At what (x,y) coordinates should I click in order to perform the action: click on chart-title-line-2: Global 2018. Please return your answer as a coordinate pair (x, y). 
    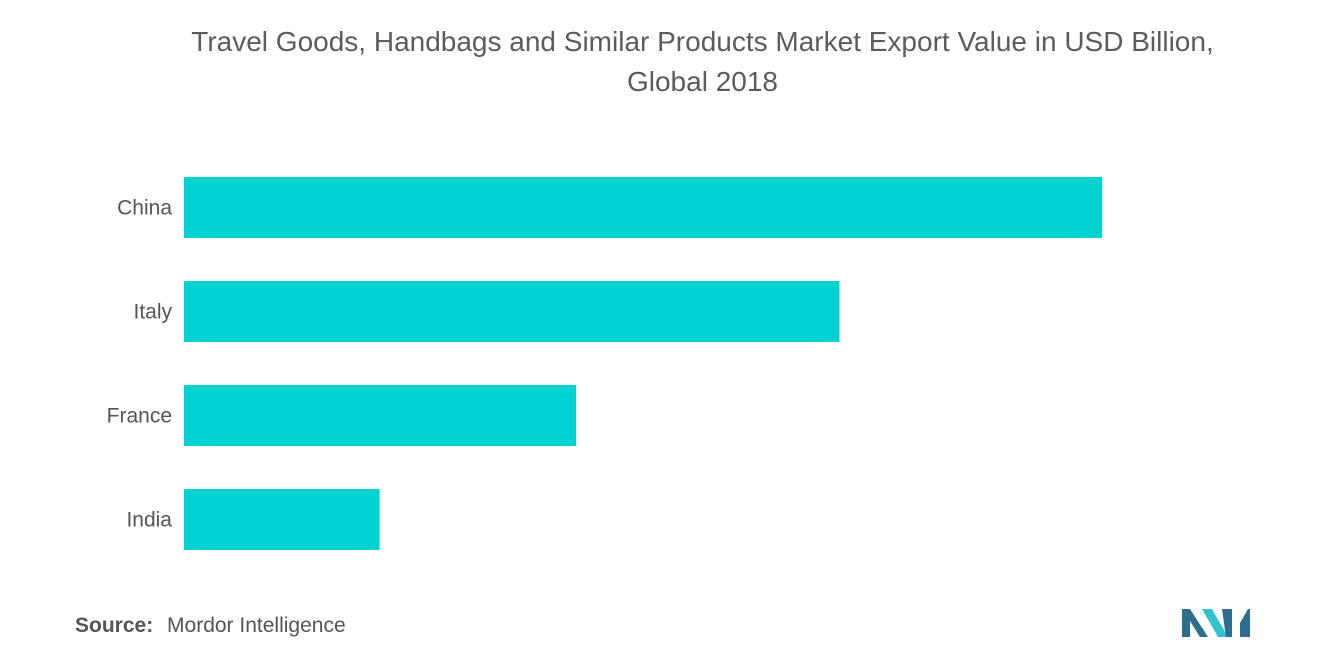
    Looking at the image, I should click on (702, 81).